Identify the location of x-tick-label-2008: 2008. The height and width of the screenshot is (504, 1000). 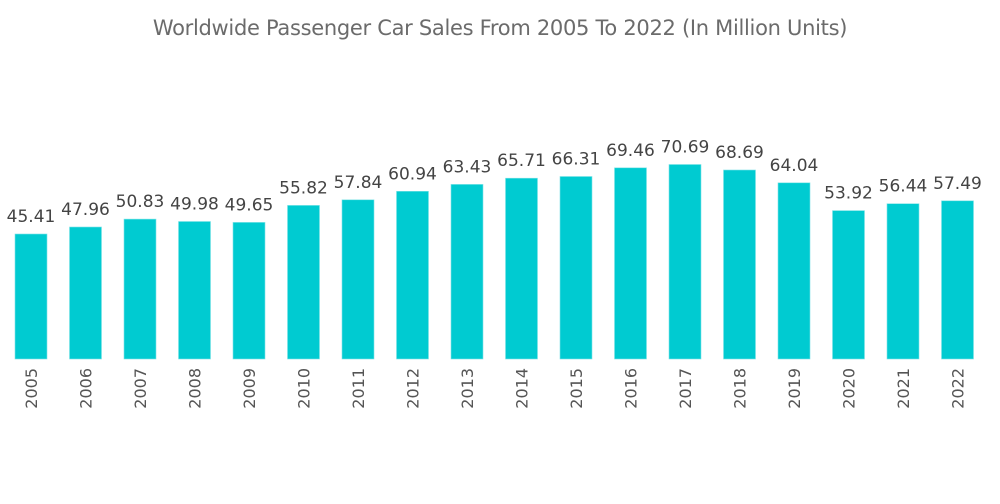
(195, 388).